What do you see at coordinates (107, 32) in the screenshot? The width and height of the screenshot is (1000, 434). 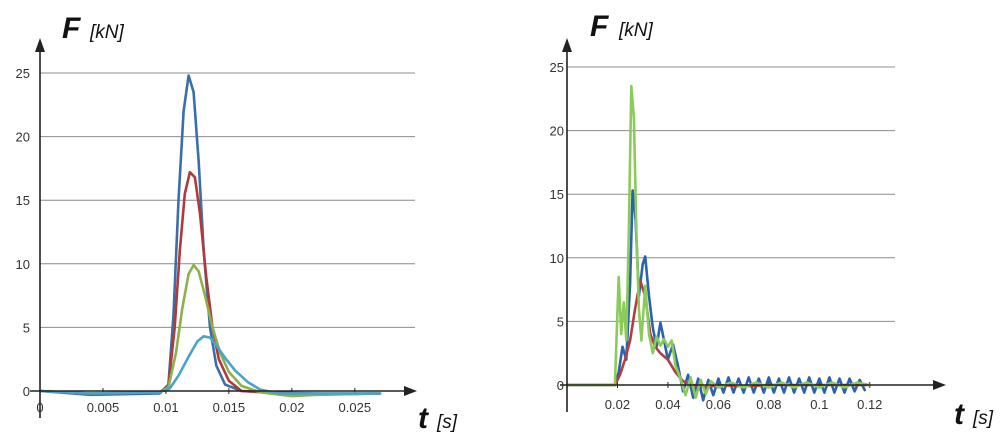 I see `left-y-unit: [kN]` at bounding box center [107, 32].